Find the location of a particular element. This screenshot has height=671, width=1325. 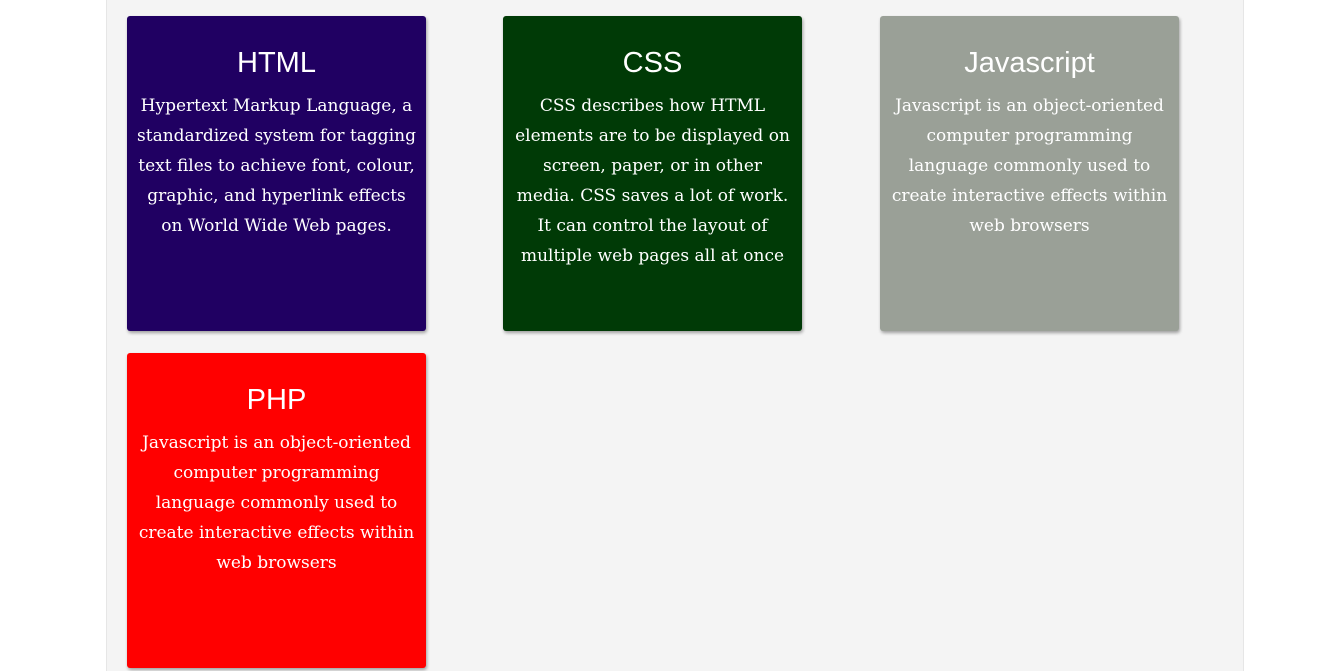

card-title: CSS is located at coordinates (652, 63).